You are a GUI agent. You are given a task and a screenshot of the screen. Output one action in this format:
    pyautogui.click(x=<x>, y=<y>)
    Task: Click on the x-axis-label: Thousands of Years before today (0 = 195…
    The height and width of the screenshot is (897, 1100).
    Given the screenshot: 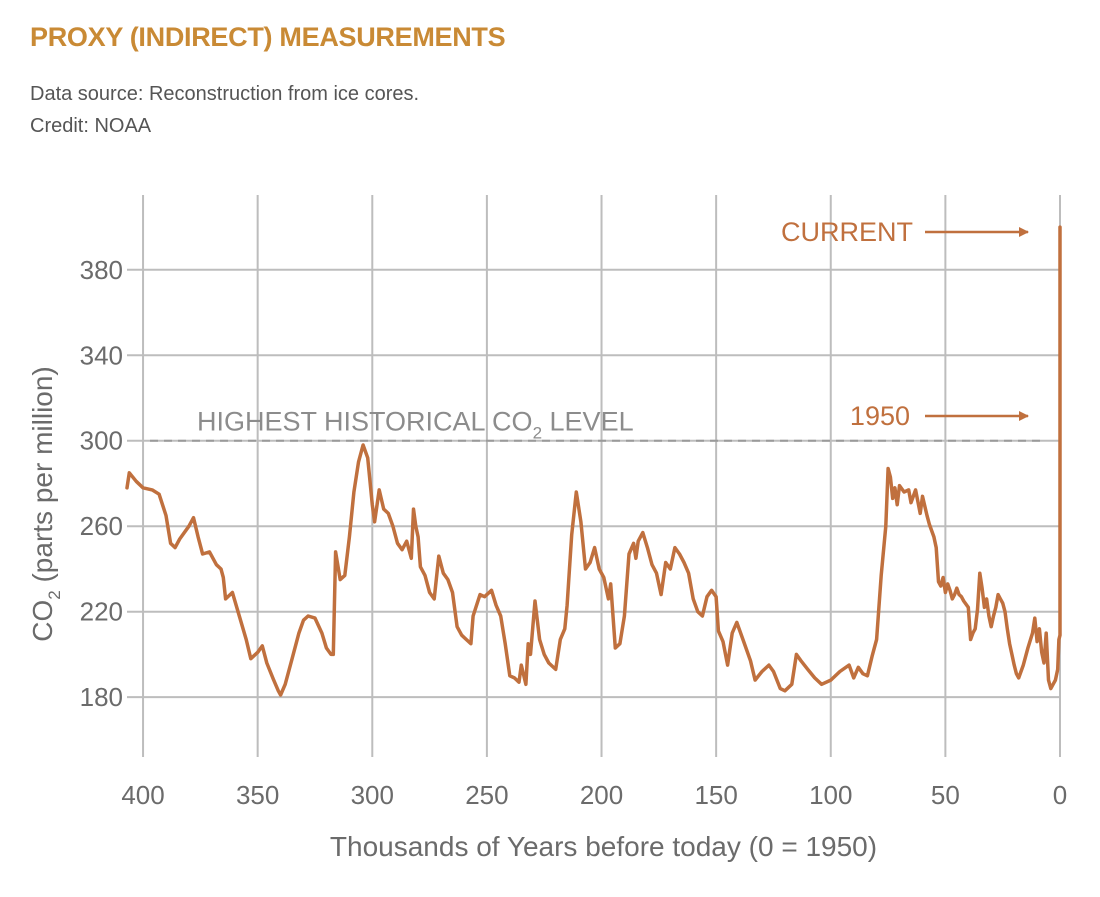 What is the action you would take?
    pyautogui.click(x=603, y=846)
    